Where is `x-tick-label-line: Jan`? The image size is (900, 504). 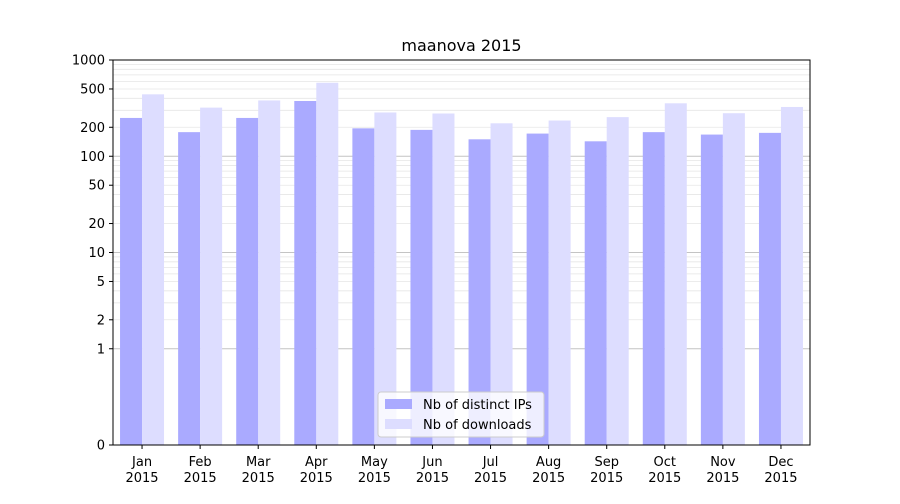 x-tick-label-line: Jan is located at coordinates (141, 462).